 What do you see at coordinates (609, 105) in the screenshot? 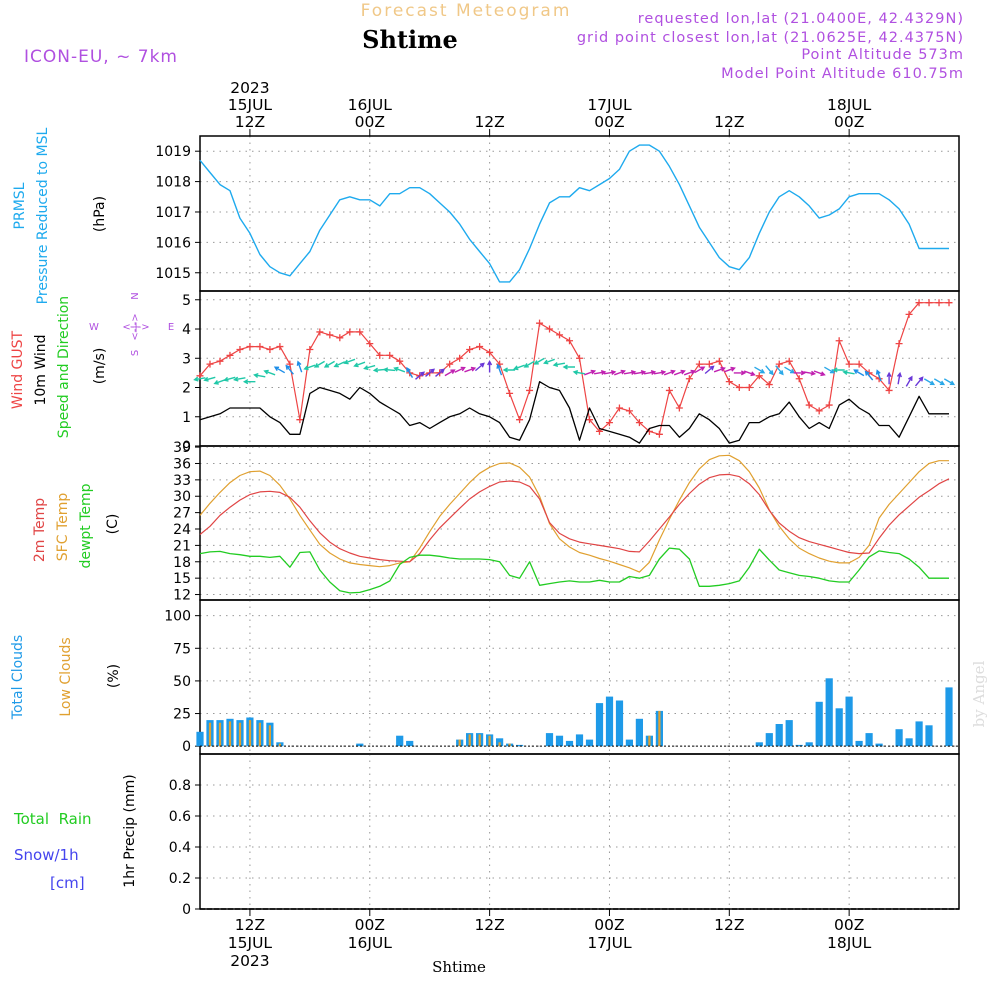
I see `time-tick-date: 17JUL` at bounding box center [609, 105].